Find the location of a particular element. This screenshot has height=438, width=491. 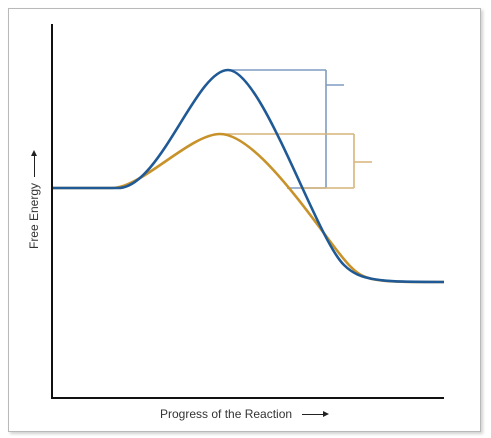

catalyzed-activation-bracket is located at coordinates (297, 161).